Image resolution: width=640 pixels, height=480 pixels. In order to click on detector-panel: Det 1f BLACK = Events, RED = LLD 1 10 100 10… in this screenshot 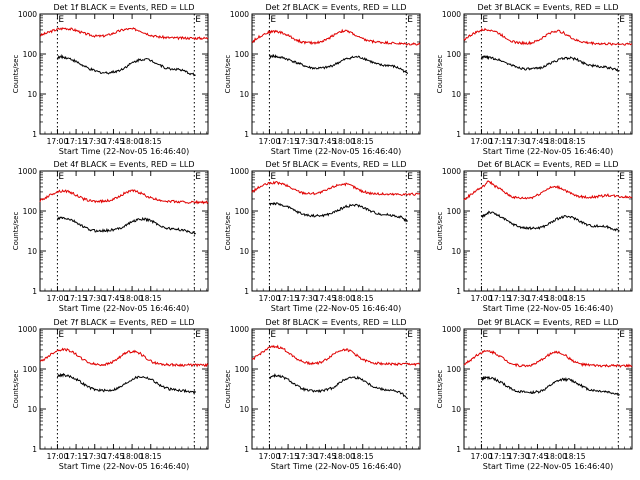, I will do `click(110, 79)`.